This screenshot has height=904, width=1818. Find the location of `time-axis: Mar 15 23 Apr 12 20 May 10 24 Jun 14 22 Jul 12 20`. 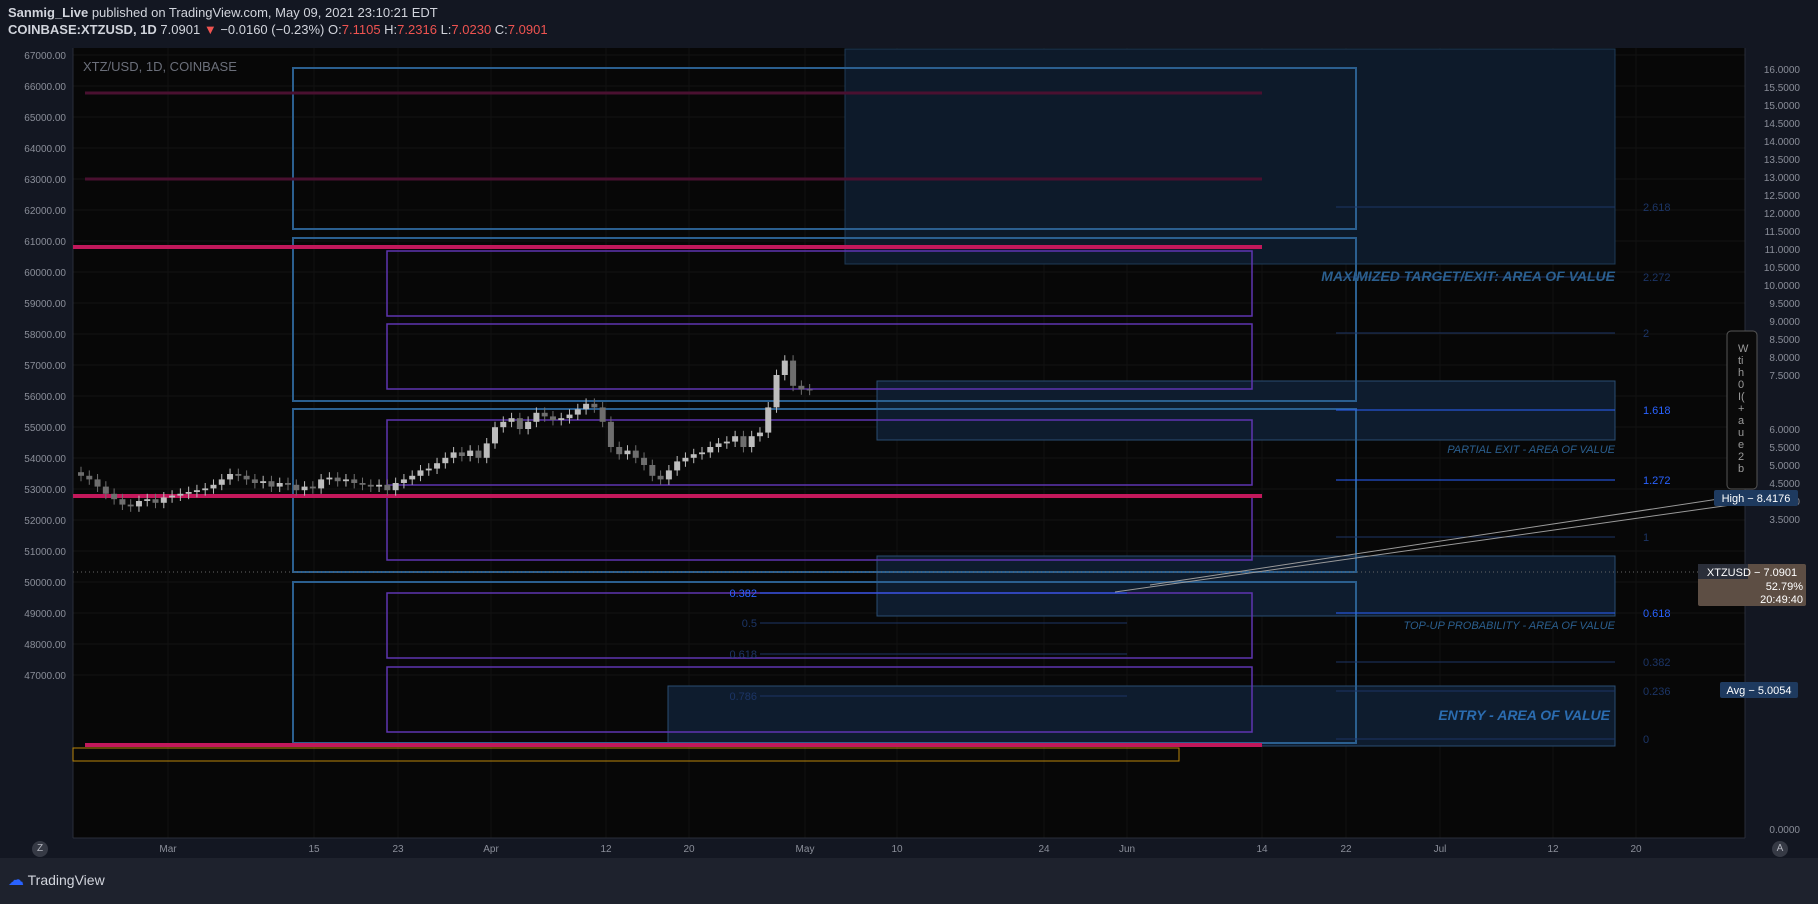

time-axis: Mar 15 23 Apr 12 20 May 10 24 Jun 14 22 Jul 12 20 is located at coordinates (909, 846).